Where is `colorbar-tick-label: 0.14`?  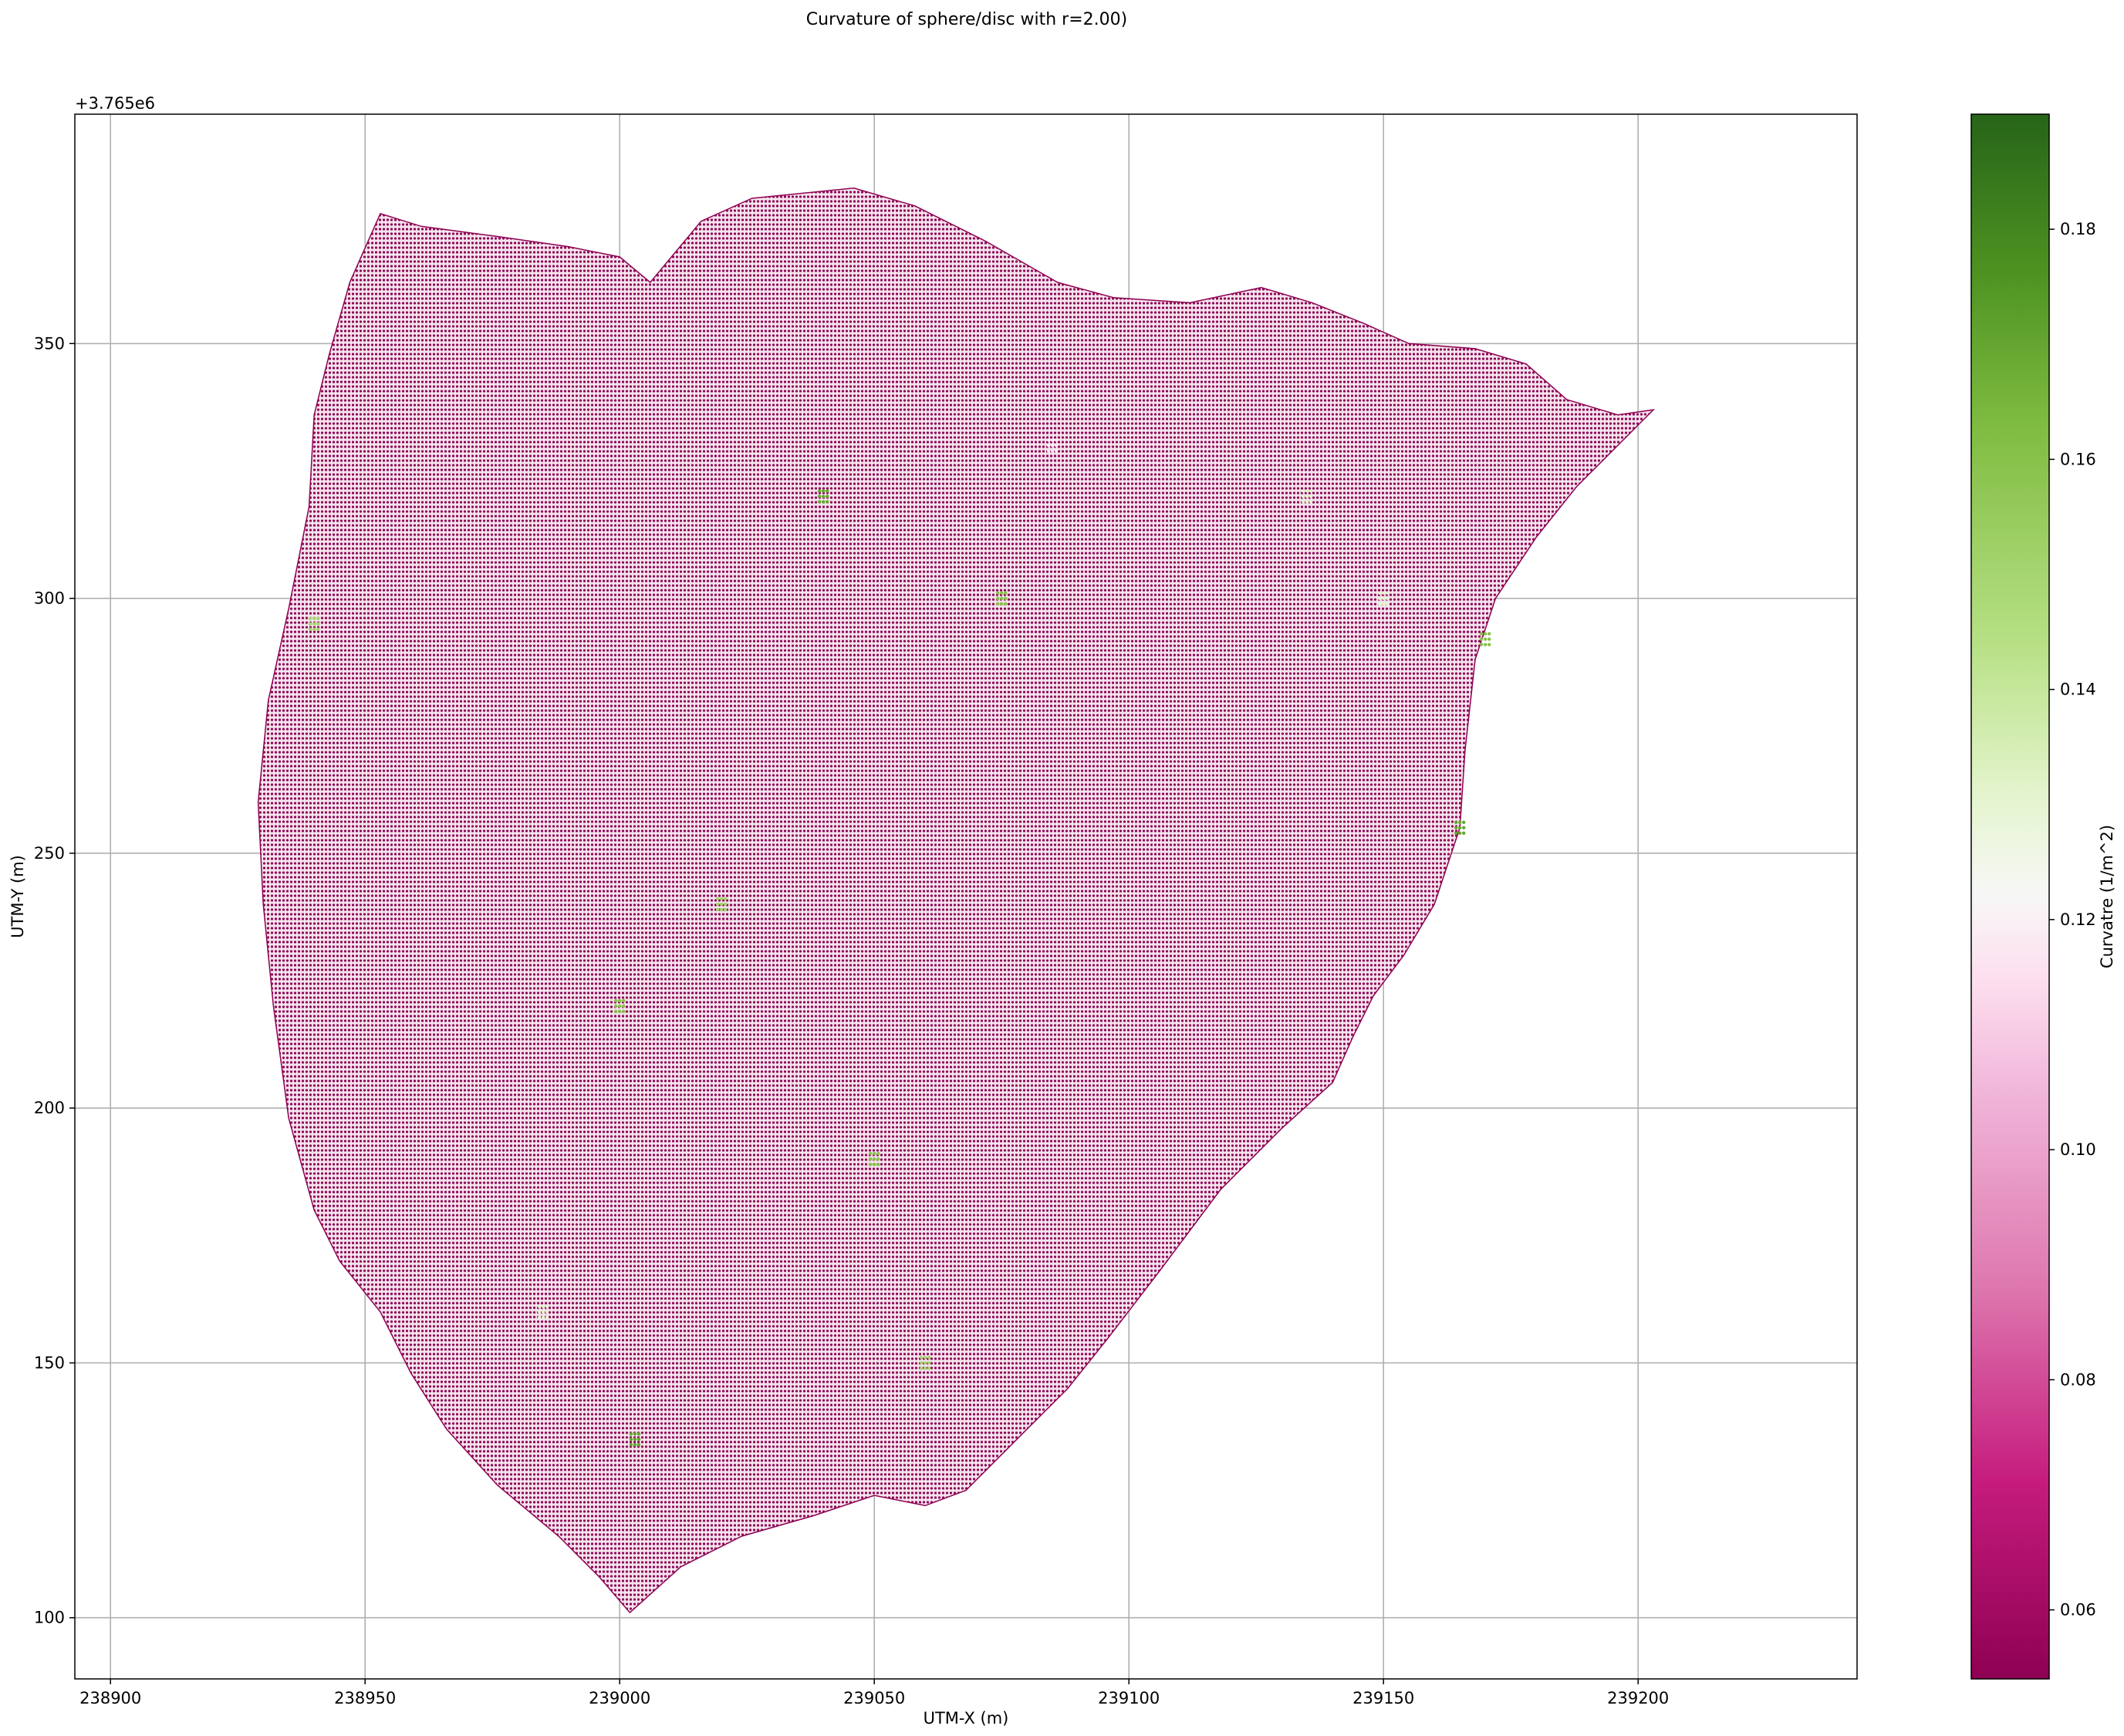 colorbar-tick-label: 0.14 is located at coordinates (2078, 690).